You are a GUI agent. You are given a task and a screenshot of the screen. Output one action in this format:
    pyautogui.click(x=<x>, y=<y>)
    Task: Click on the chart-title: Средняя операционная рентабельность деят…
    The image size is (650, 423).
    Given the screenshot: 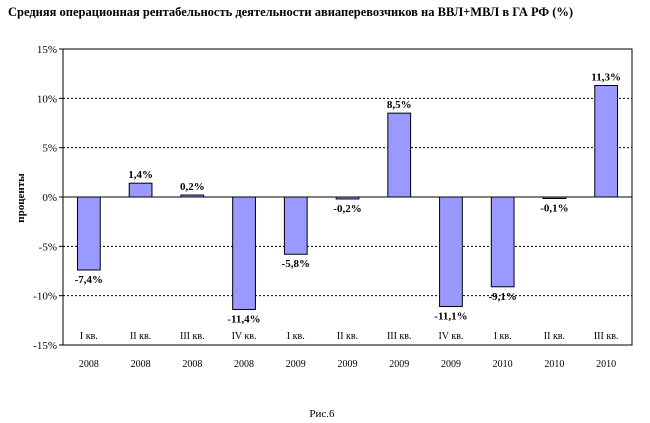 What is the action you would take?
    pyautogui.click(x=290, y=12)
    